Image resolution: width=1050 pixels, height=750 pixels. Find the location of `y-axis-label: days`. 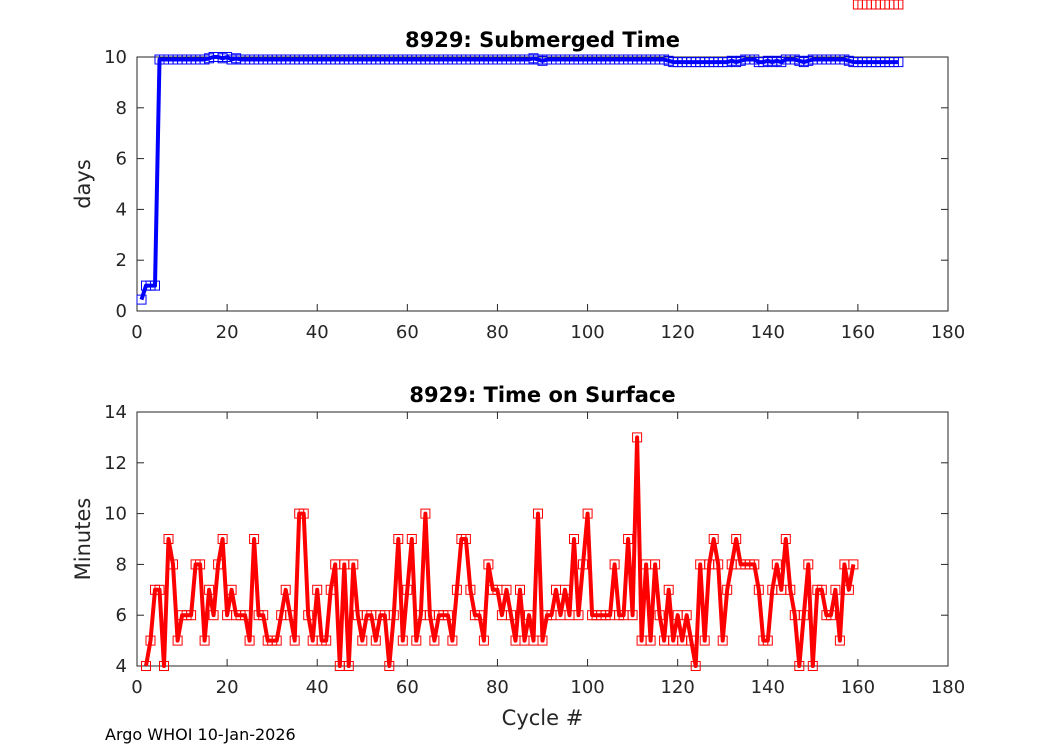

y-axis-label: days is located at coordinates (83, 184).